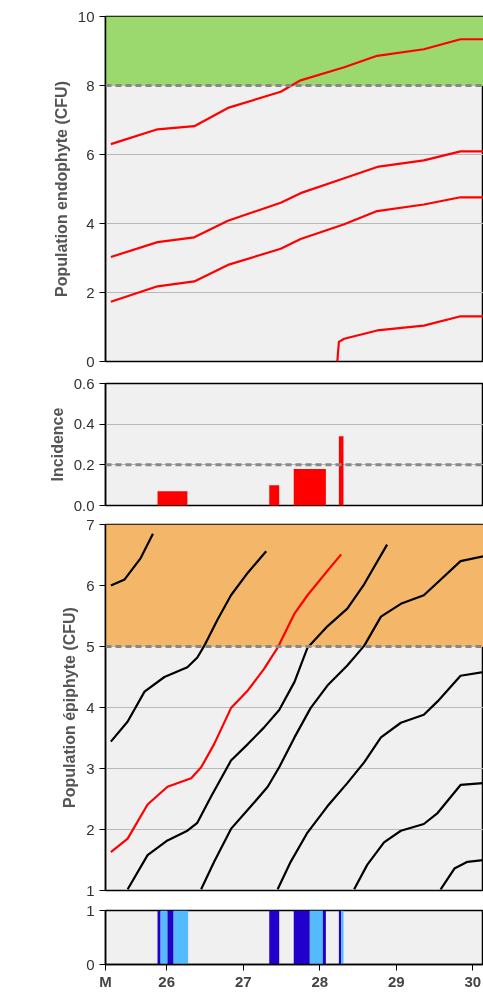 This screenshot has height=1005, width=483. I want to click on y-tick-label: 0.2, so click(84, 464).